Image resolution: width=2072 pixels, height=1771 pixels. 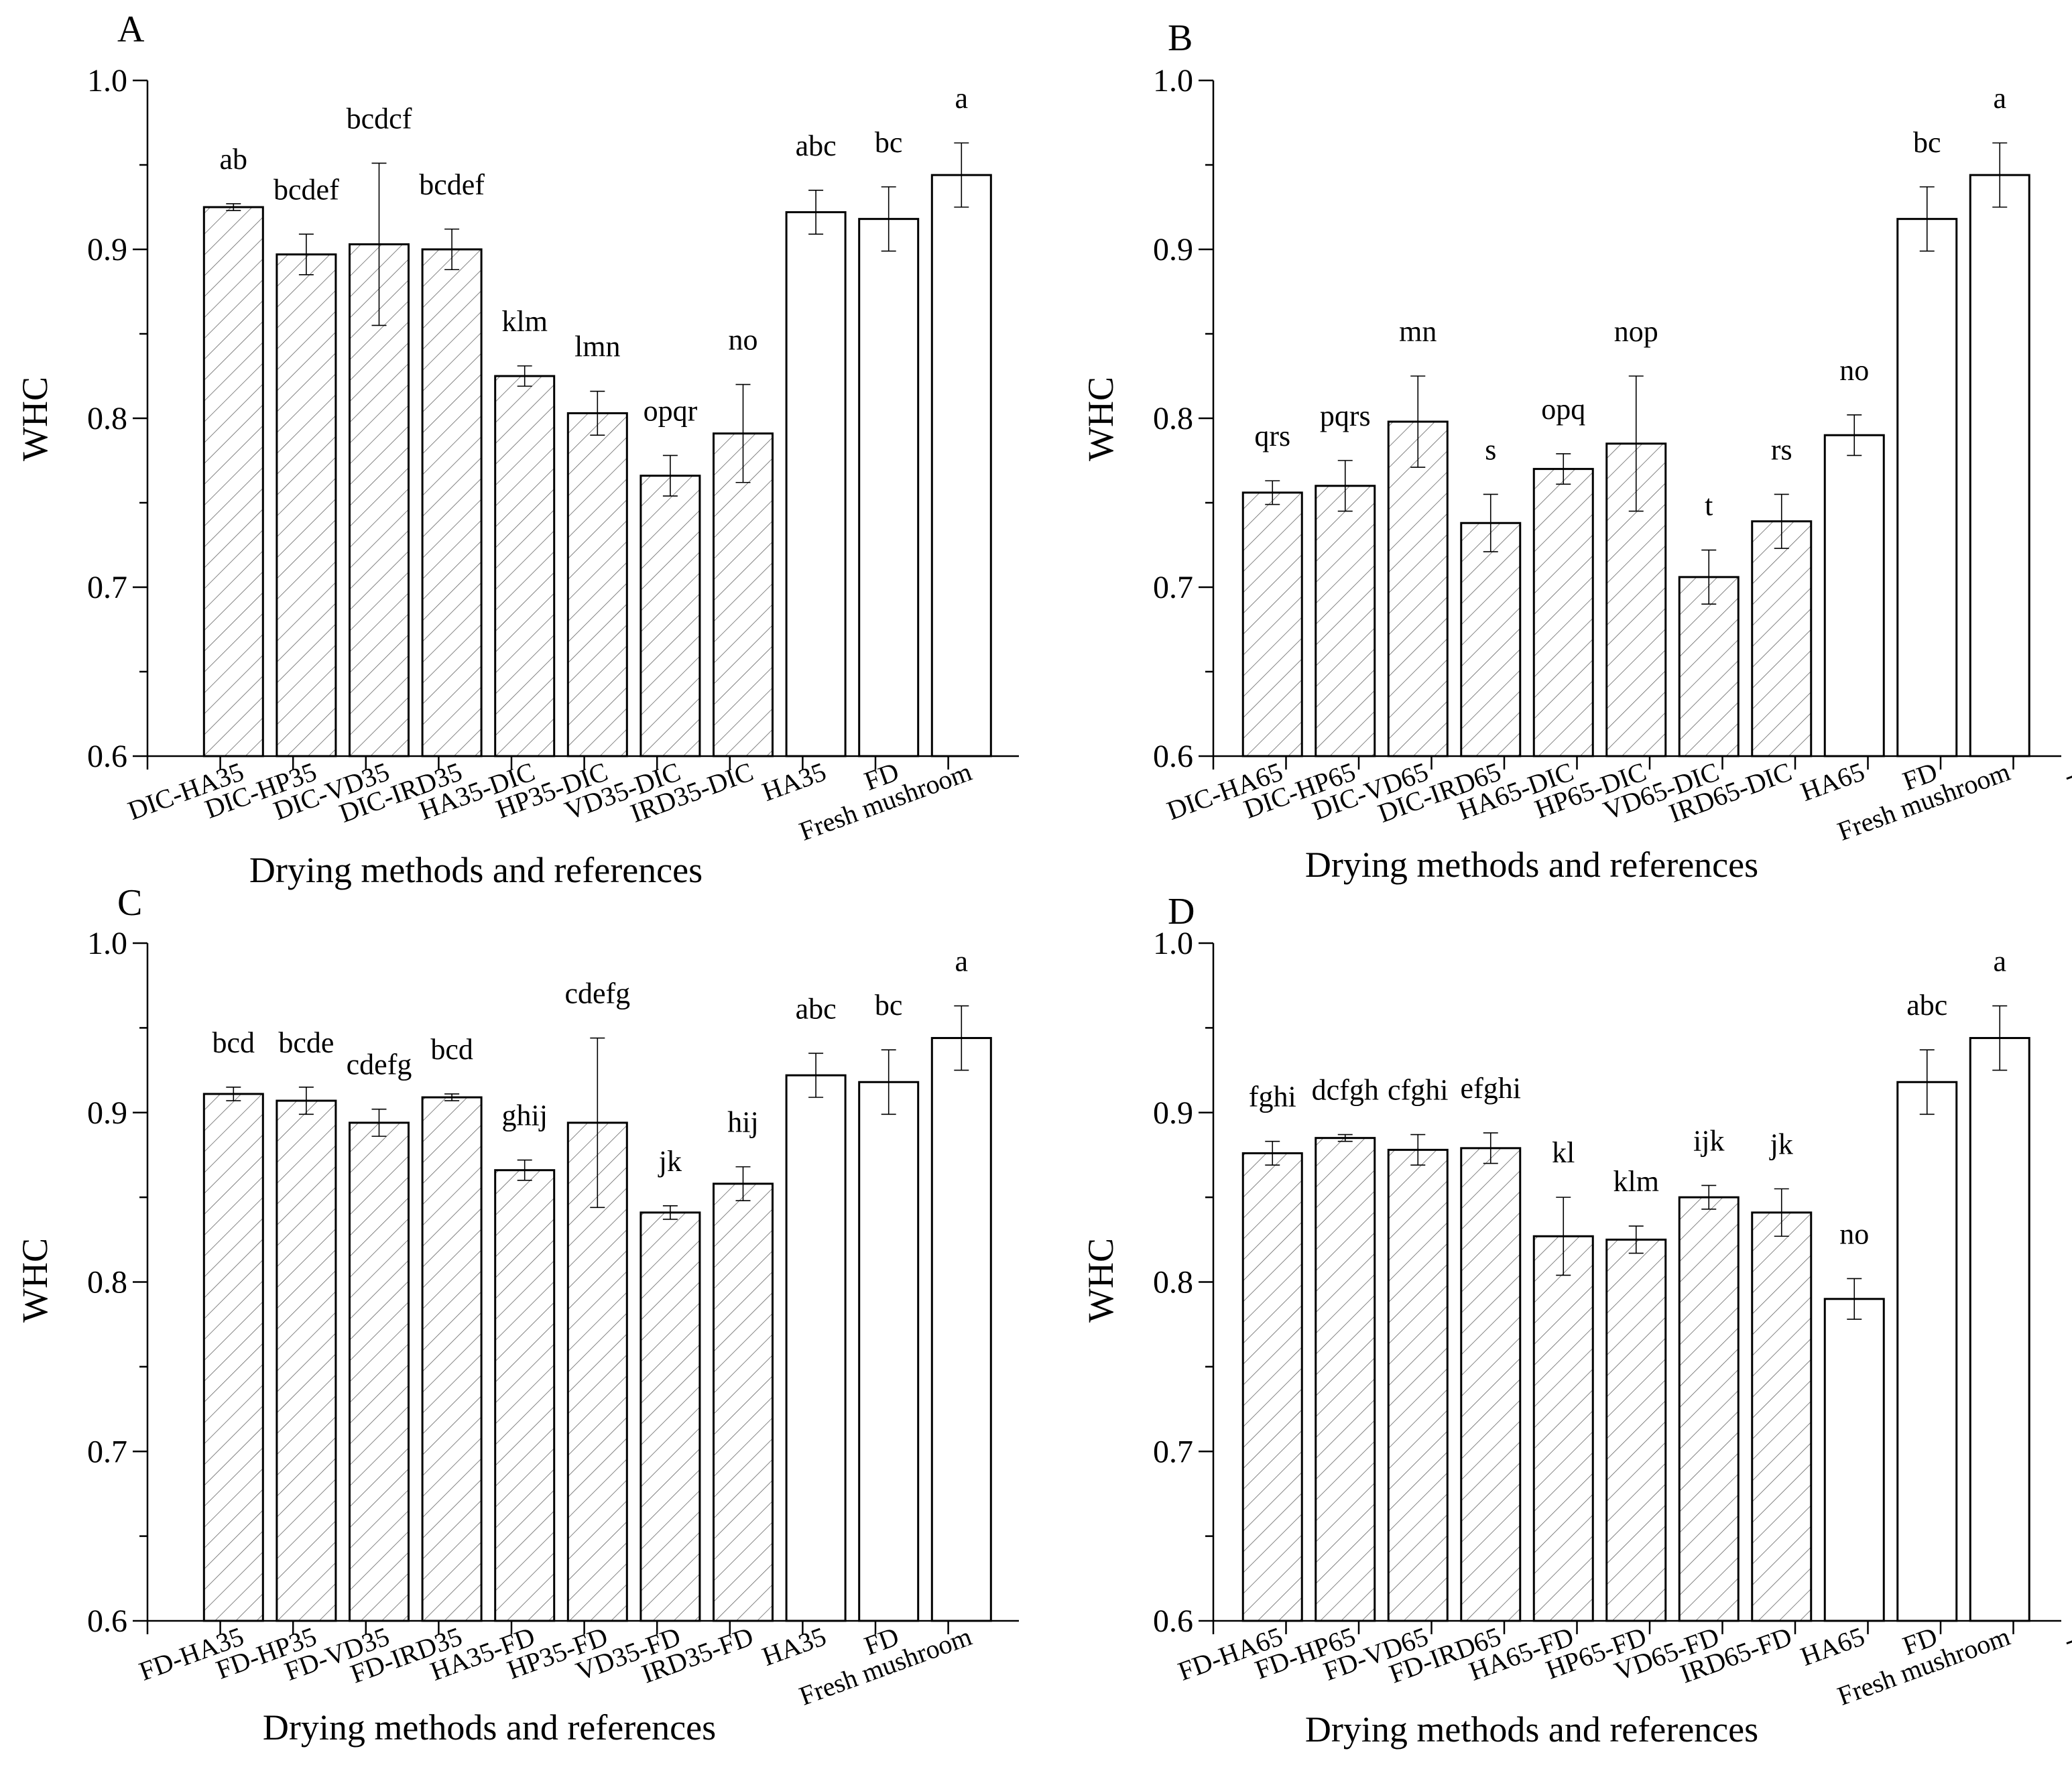 I want to click on significance-letter: fghi, so click(x=1272, y=1097).